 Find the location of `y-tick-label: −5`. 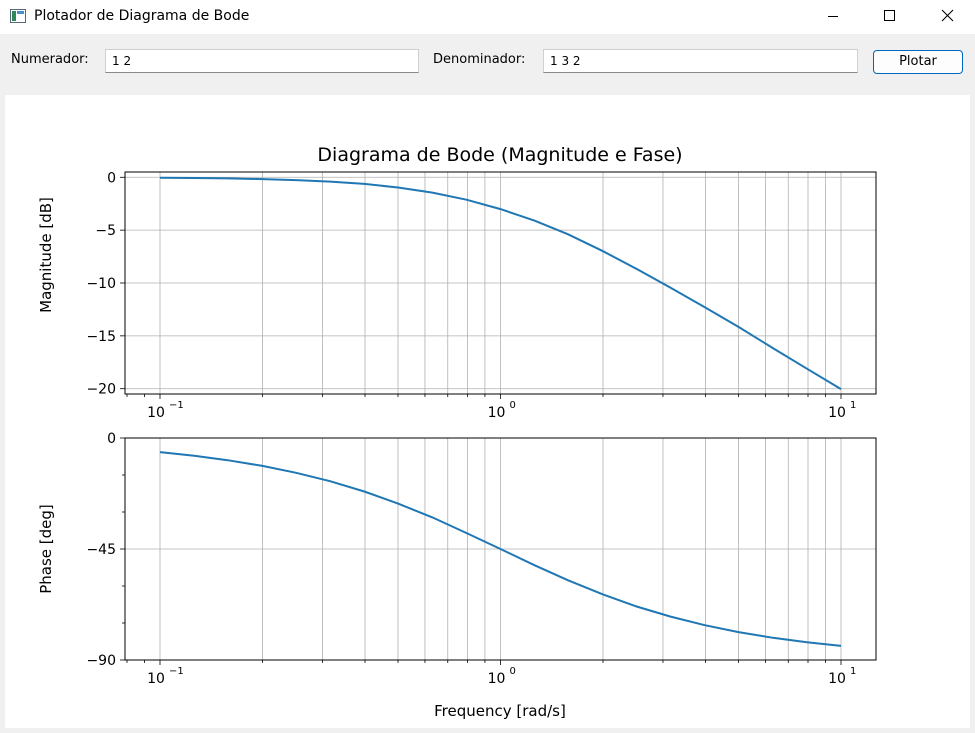

y-tick-label: −5 is located at coordinates (105, 231).